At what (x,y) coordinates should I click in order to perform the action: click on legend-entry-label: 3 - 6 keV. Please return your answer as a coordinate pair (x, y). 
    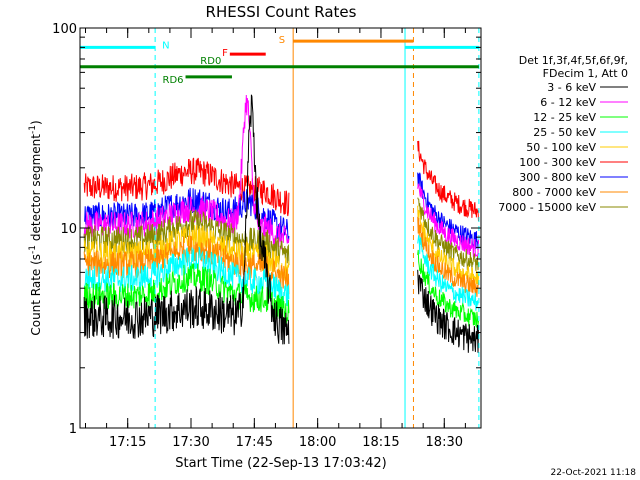
    Looking at the image, I should click on (571, 87).